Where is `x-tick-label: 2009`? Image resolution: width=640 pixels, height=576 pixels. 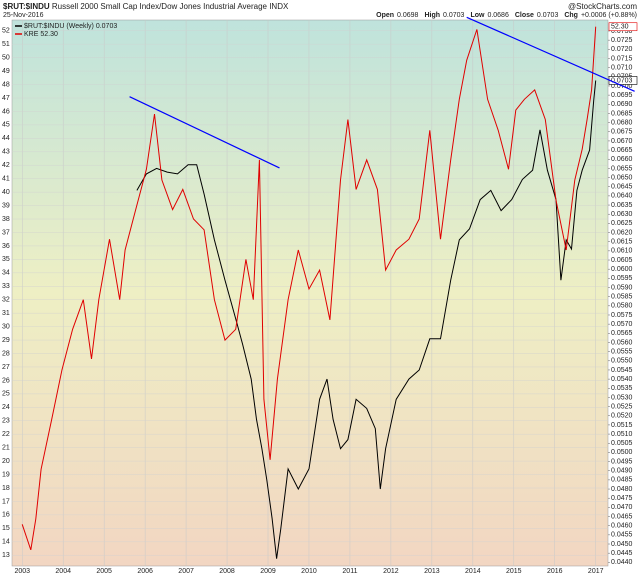 x-tick-label: 2009 is located at coordinates (268, 571).